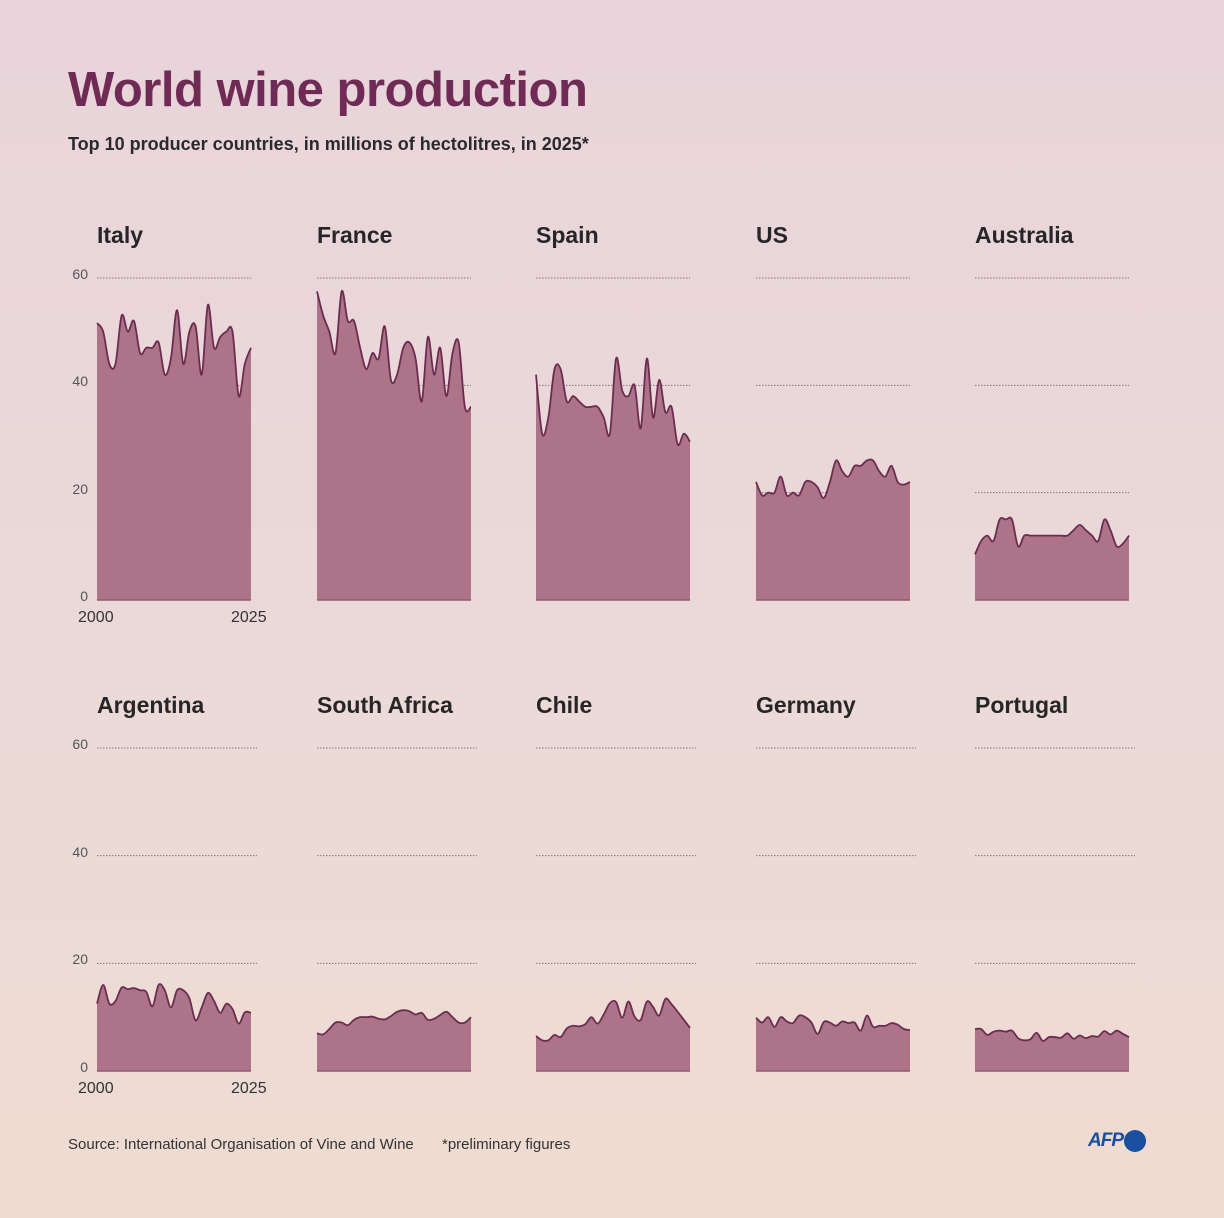 The image size is (1224, 1218). I want to click on panel-title: Italy, so click(120, 235).